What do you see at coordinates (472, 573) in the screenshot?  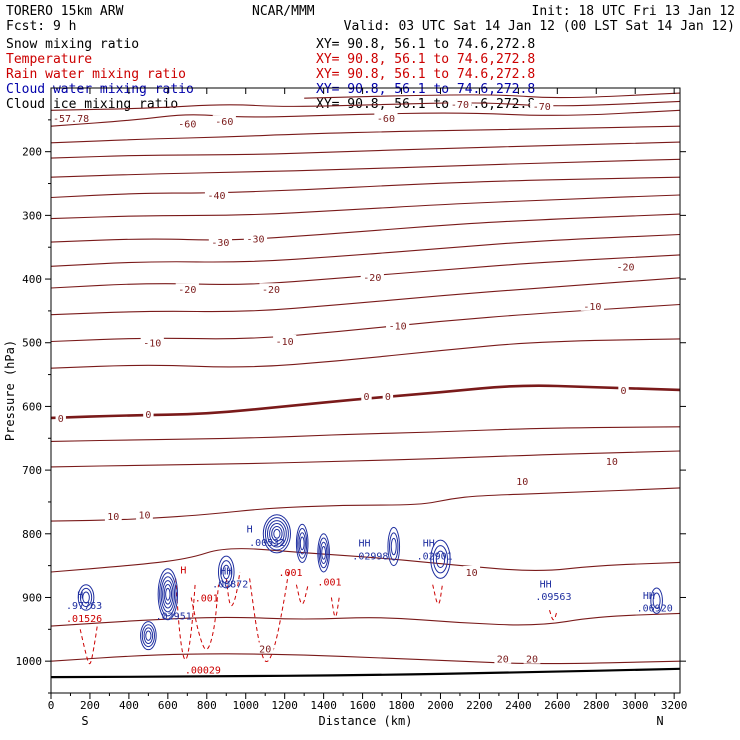 I see `temperature-label-25: 10` at bounding box center [472, 573].